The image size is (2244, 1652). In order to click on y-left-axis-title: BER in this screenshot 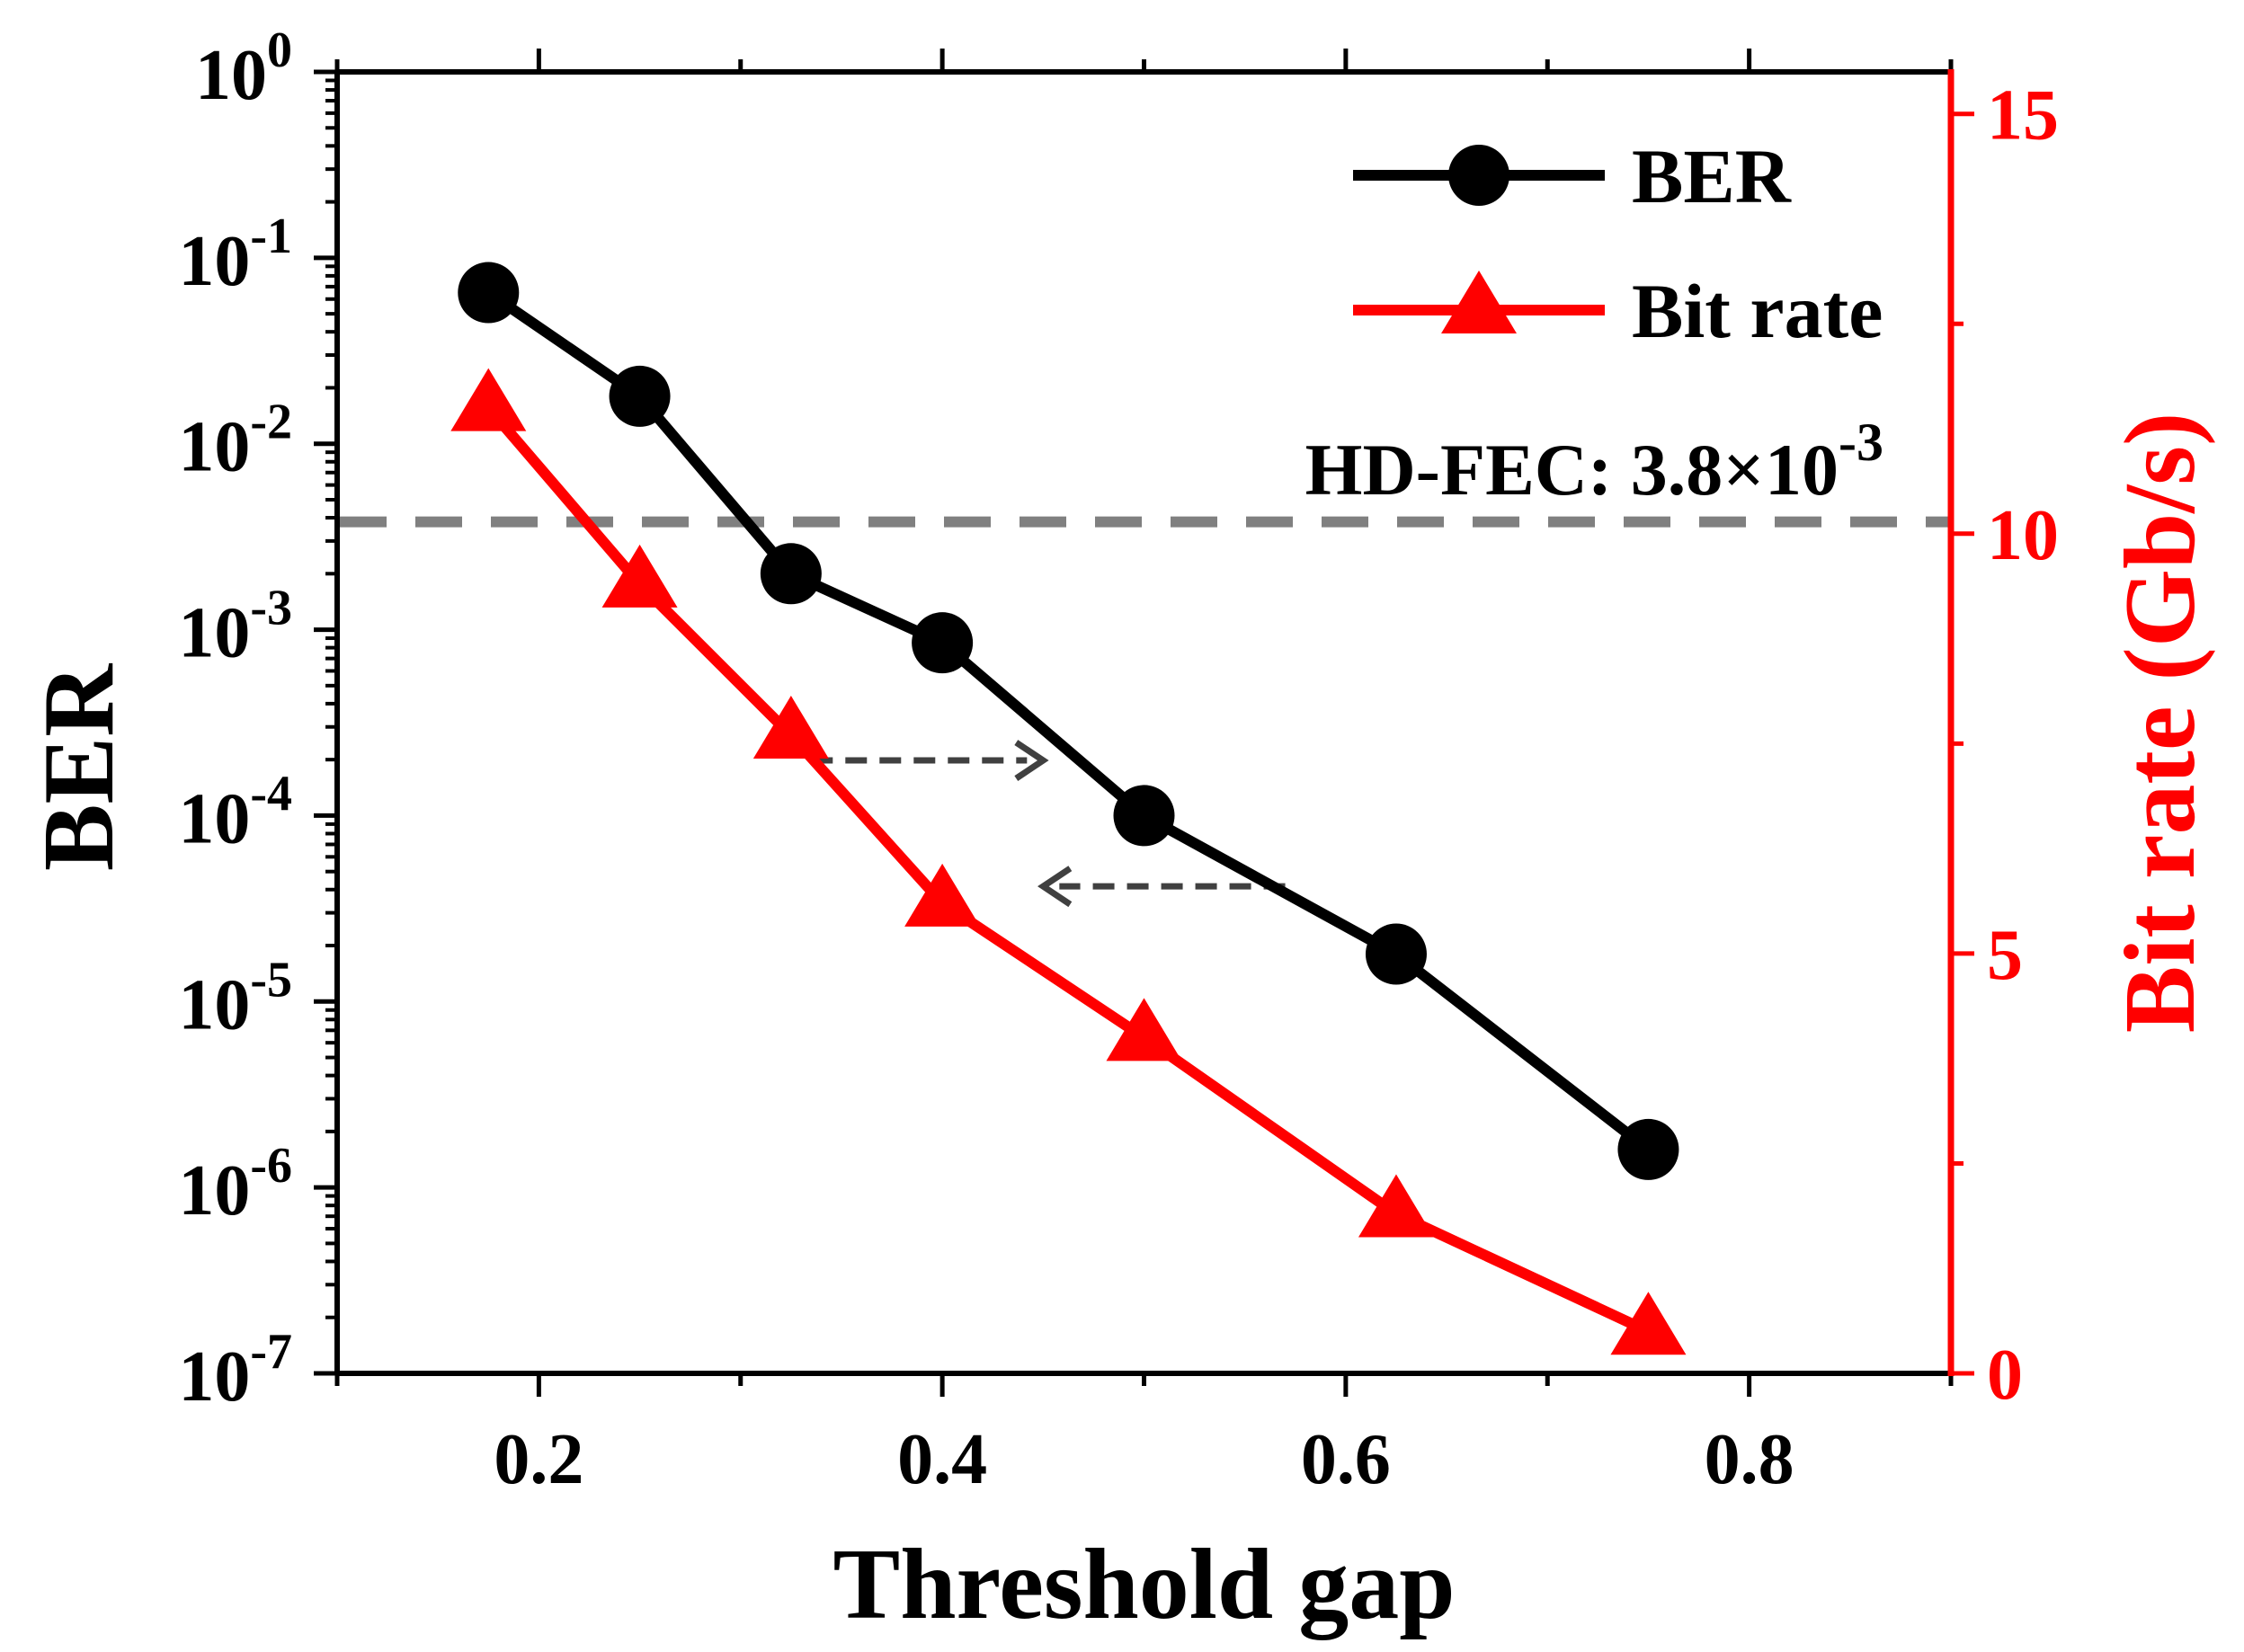, I will do `click(79, 767)`.